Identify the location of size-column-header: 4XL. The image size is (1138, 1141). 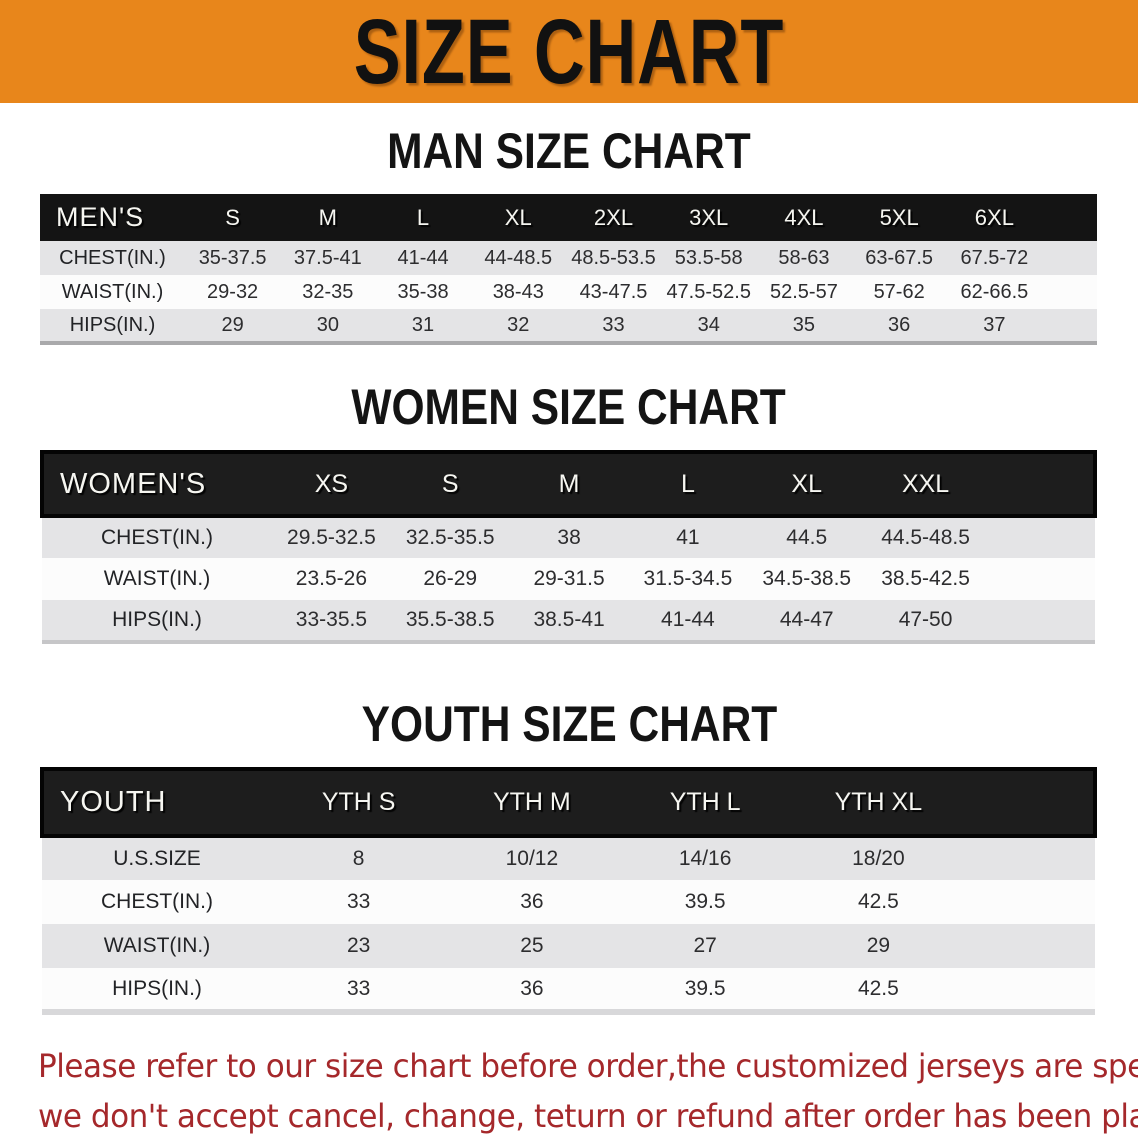
(804, 217).